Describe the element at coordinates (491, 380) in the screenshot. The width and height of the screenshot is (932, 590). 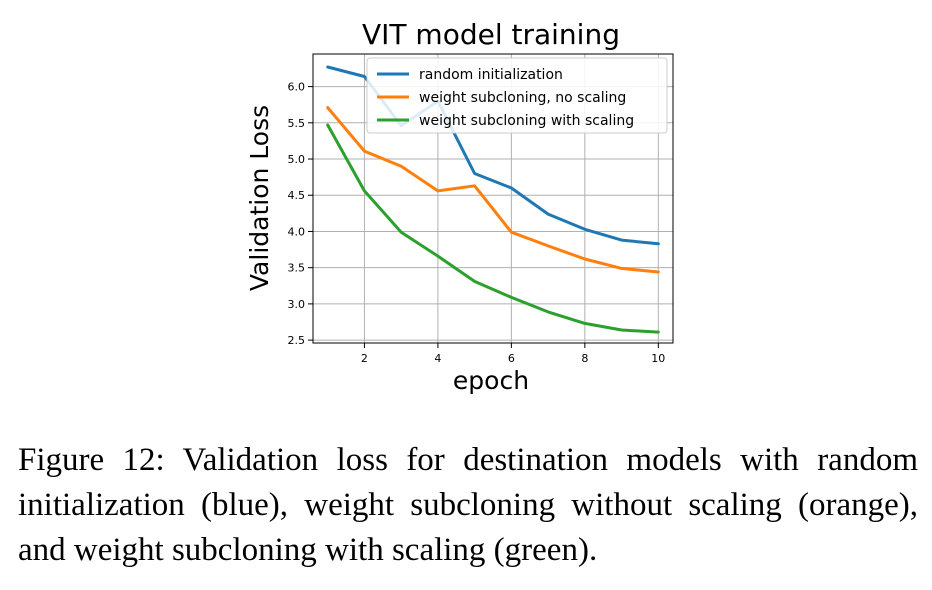
I see `x-axis-label: epoch` at that location.